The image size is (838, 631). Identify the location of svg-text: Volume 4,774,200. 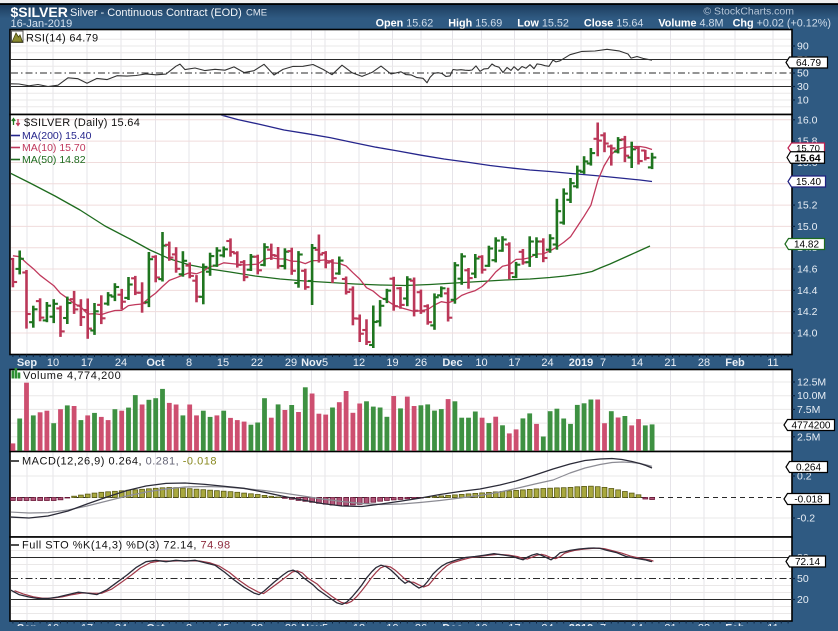
(72, 376).